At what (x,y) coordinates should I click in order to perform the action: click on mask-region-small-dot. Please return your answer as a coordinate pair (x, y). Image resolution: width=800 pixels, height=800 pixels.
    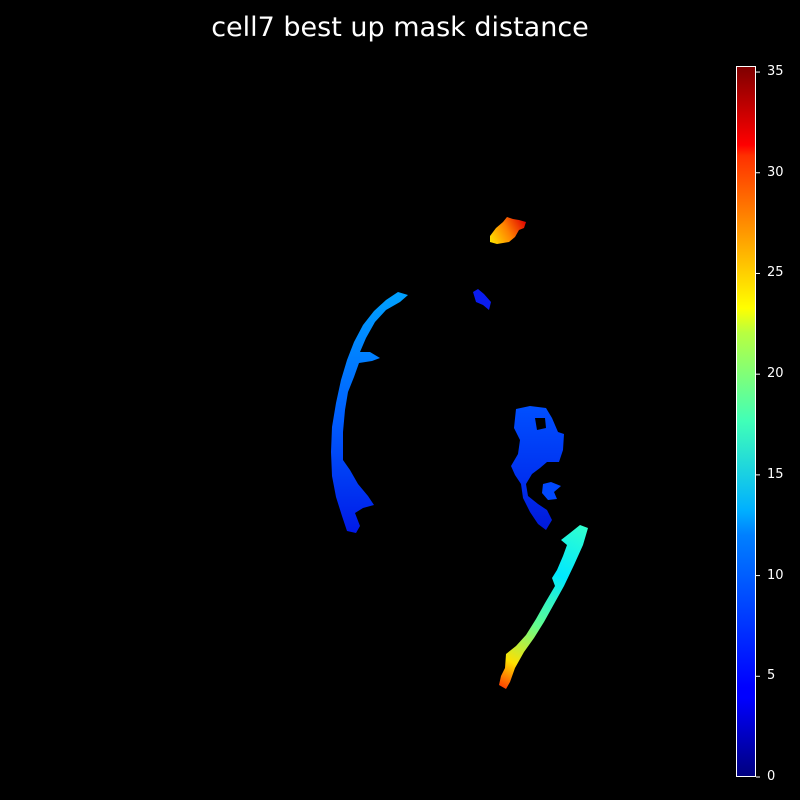
    Looking at the image, I should click on (482, 299).